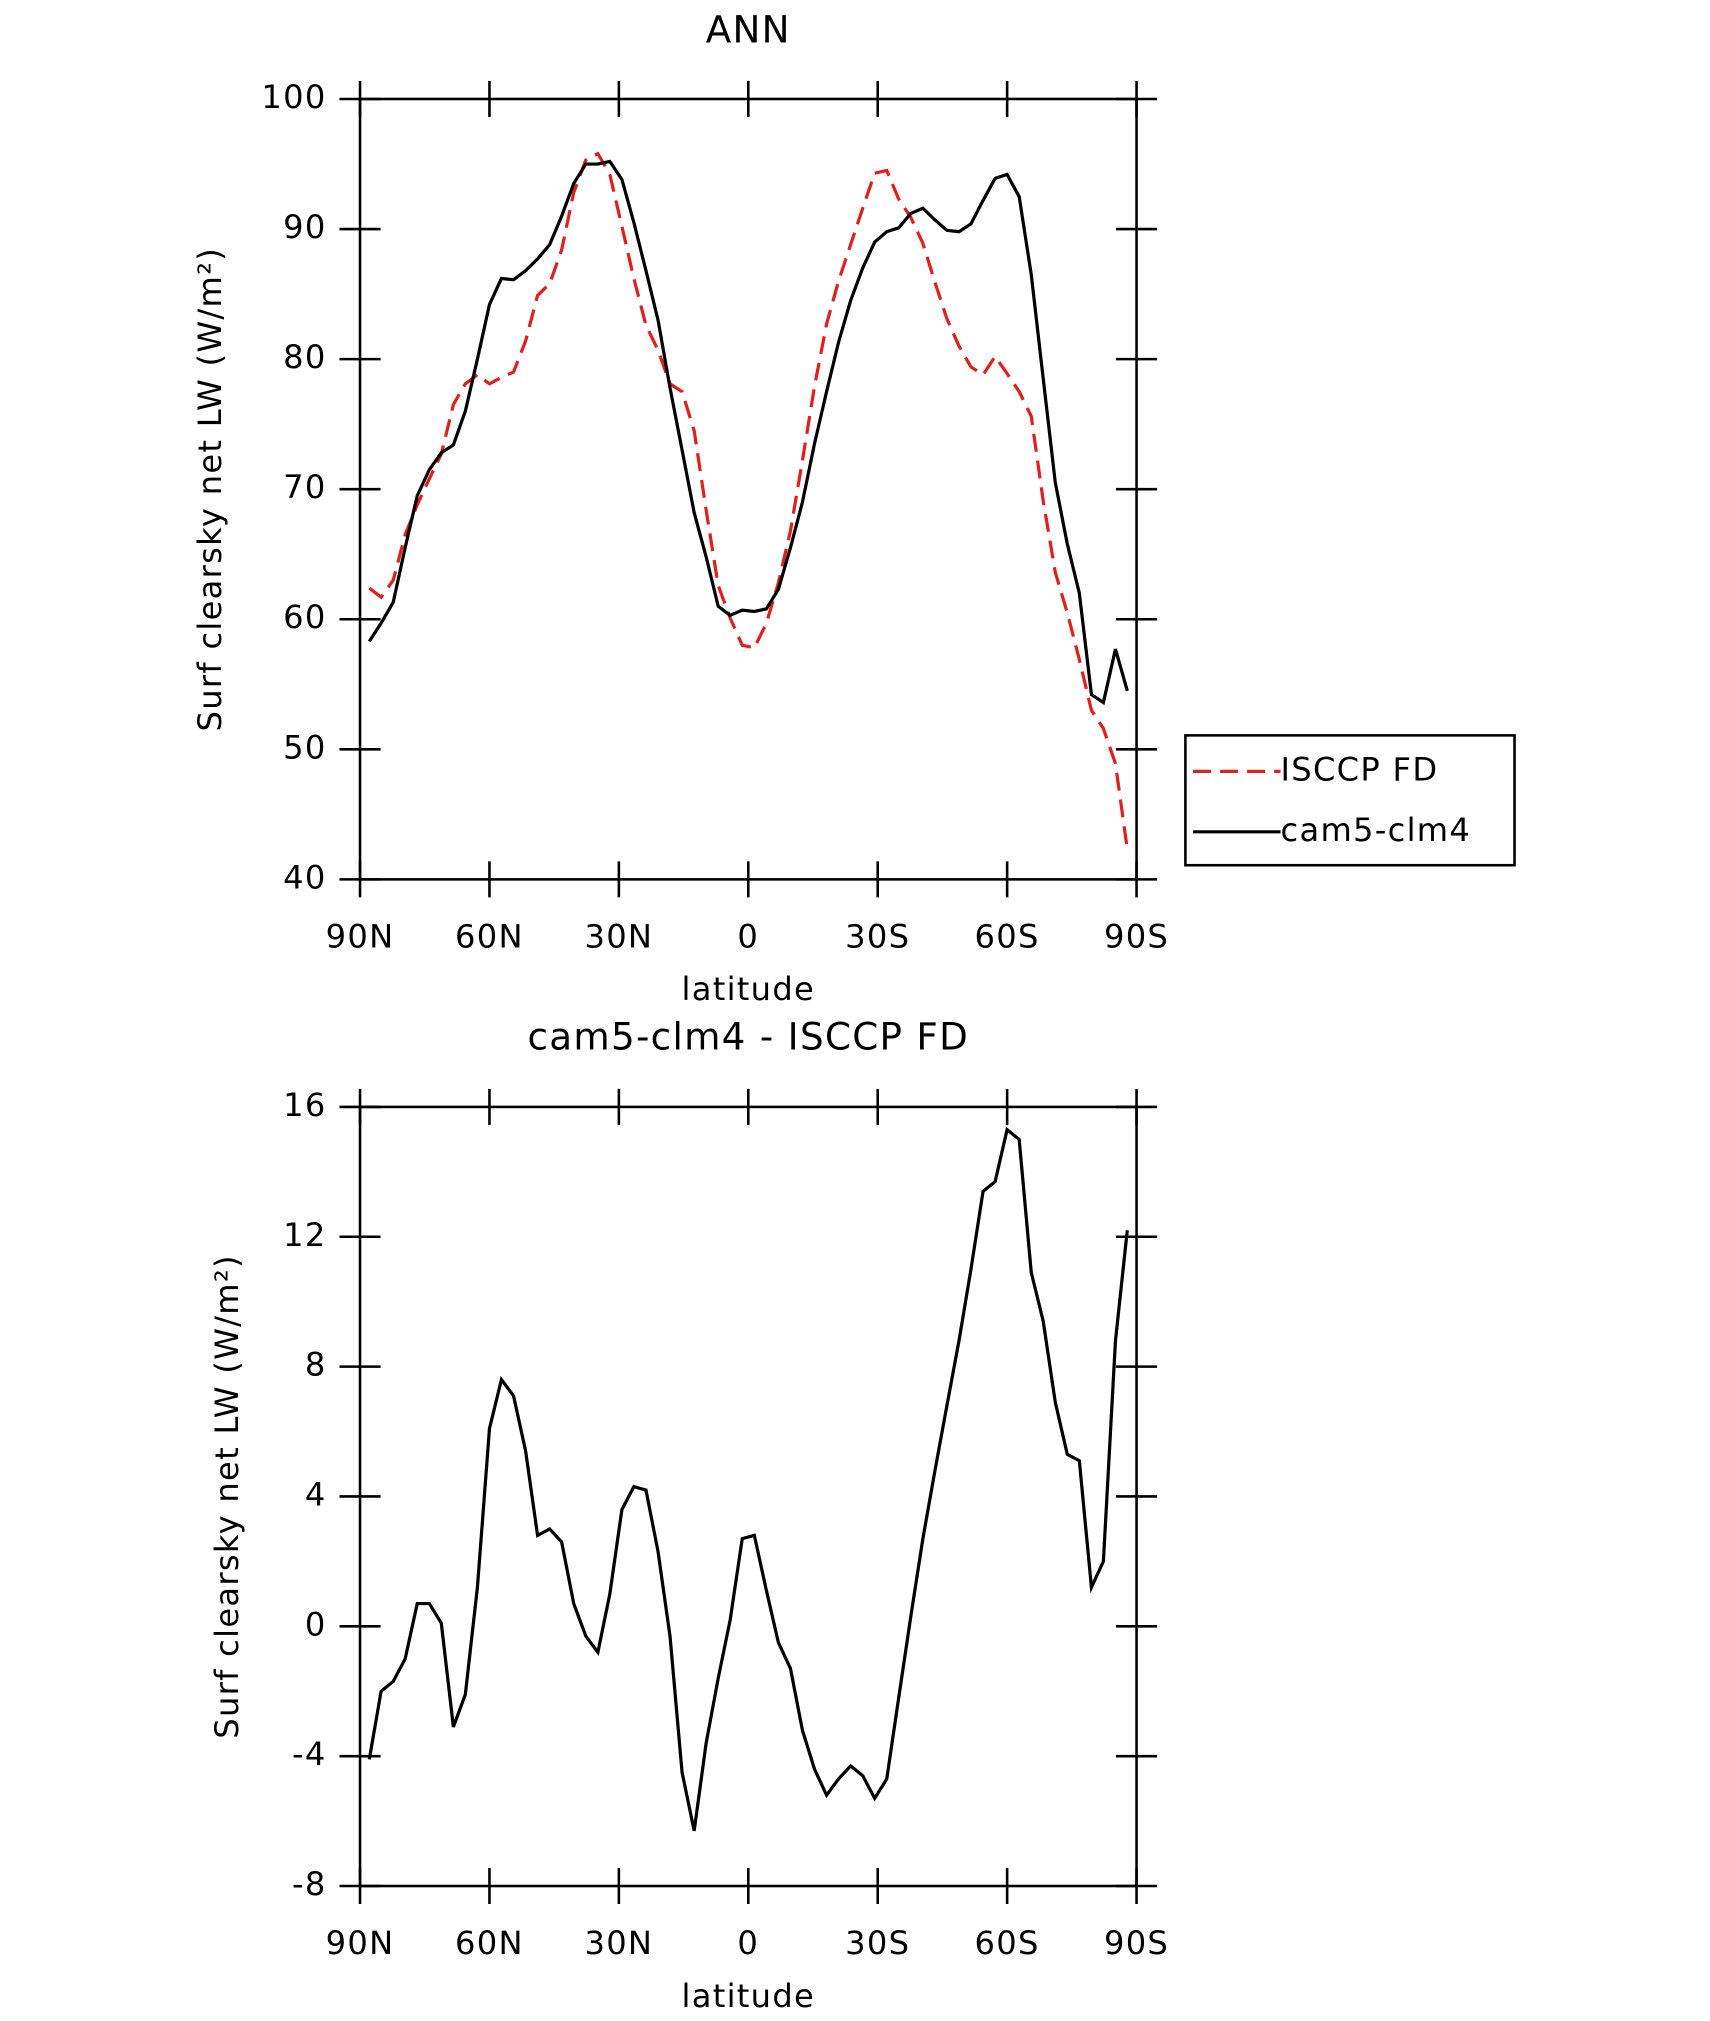  Describe the element at coordinates (748, 432) in the screenshot. I see `data-line` at that location.